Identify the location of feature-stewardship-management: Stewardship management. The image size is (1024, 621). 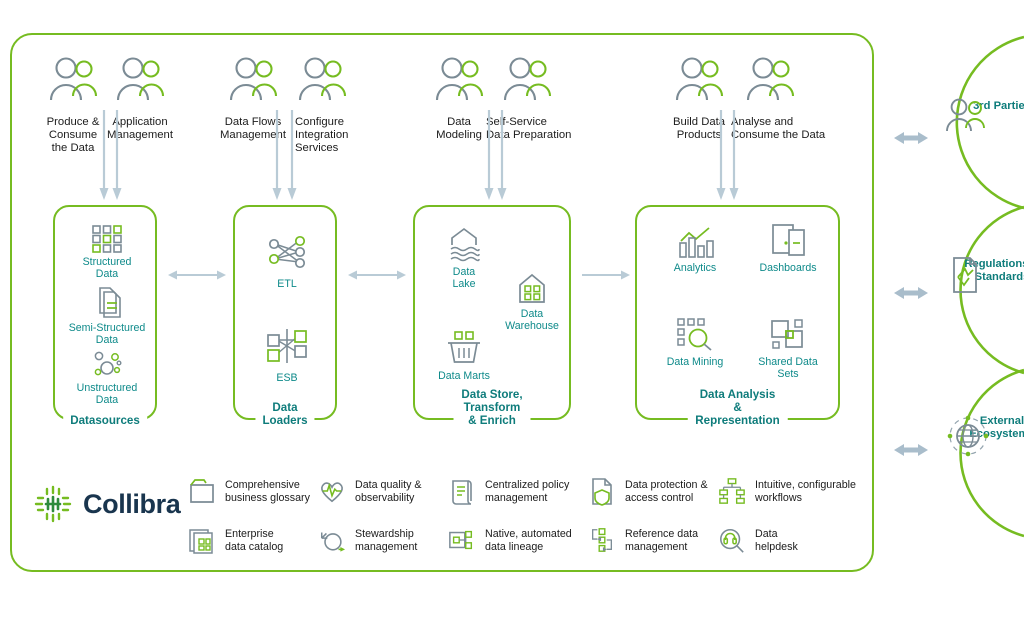
(388, 540).